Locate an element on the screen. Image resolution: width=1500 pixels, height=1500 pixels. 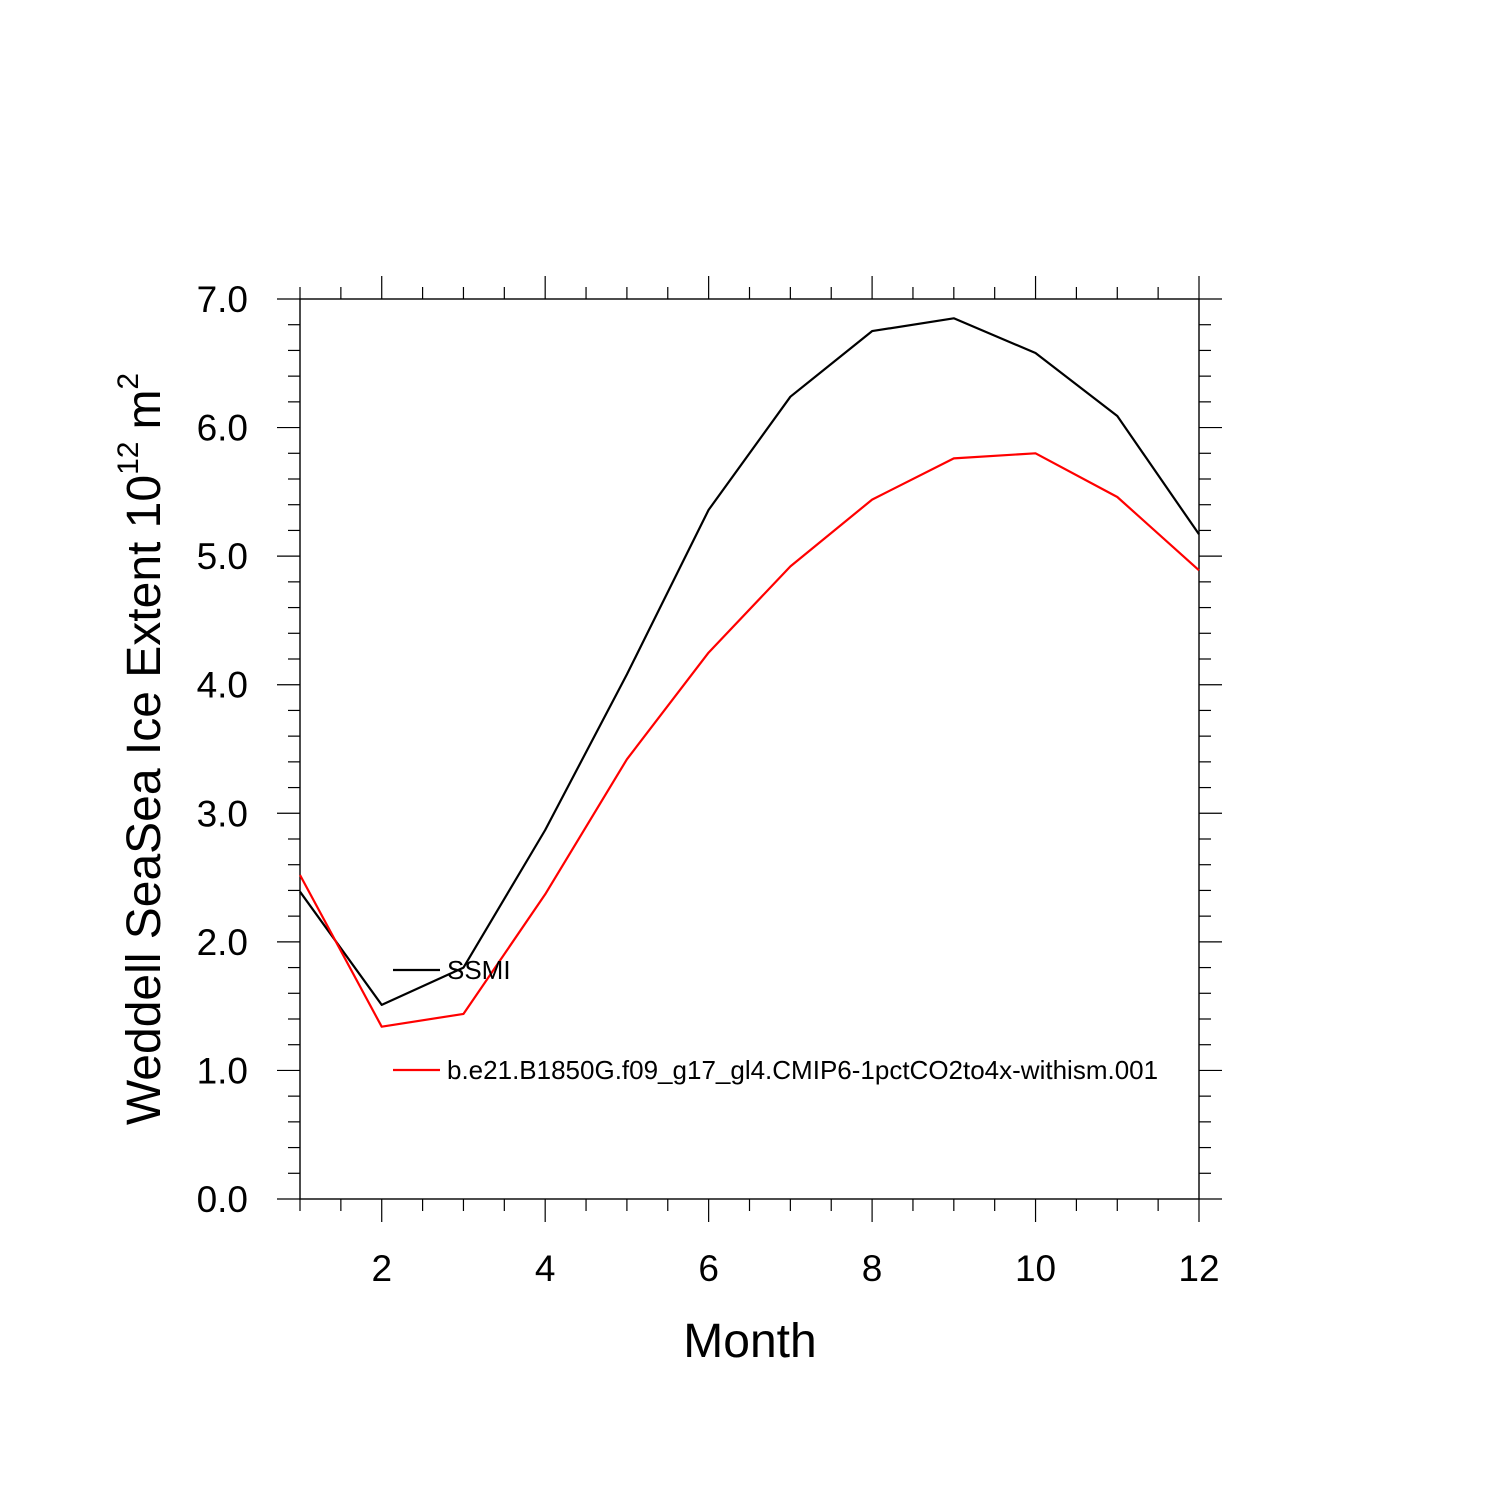
y-tick-label: 6.0 is located at coordinates (222, 428).